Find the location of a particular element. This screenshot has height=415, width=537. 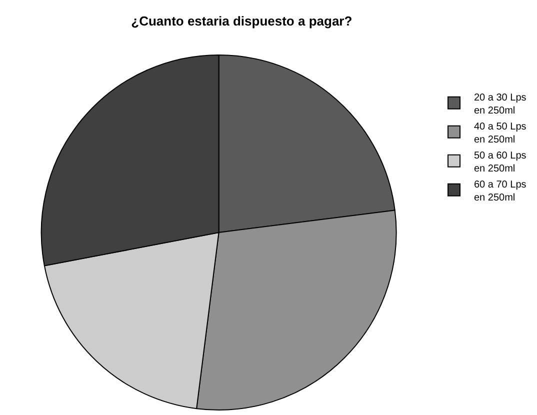

chart-title: ¿Cuanto estaria dispuesto a pagar? is located at coordinates (241, 21).